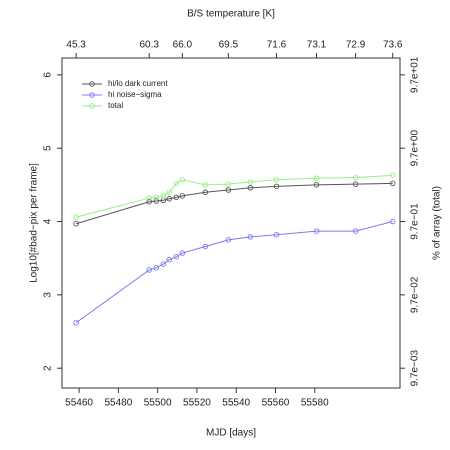 Image resolution: width=450 pixels, height=450 pixels. What do you see at coordinates (236, 403) in the screenshot?
I see `x-tick-label: 55540` at bounding box center [236, 403].